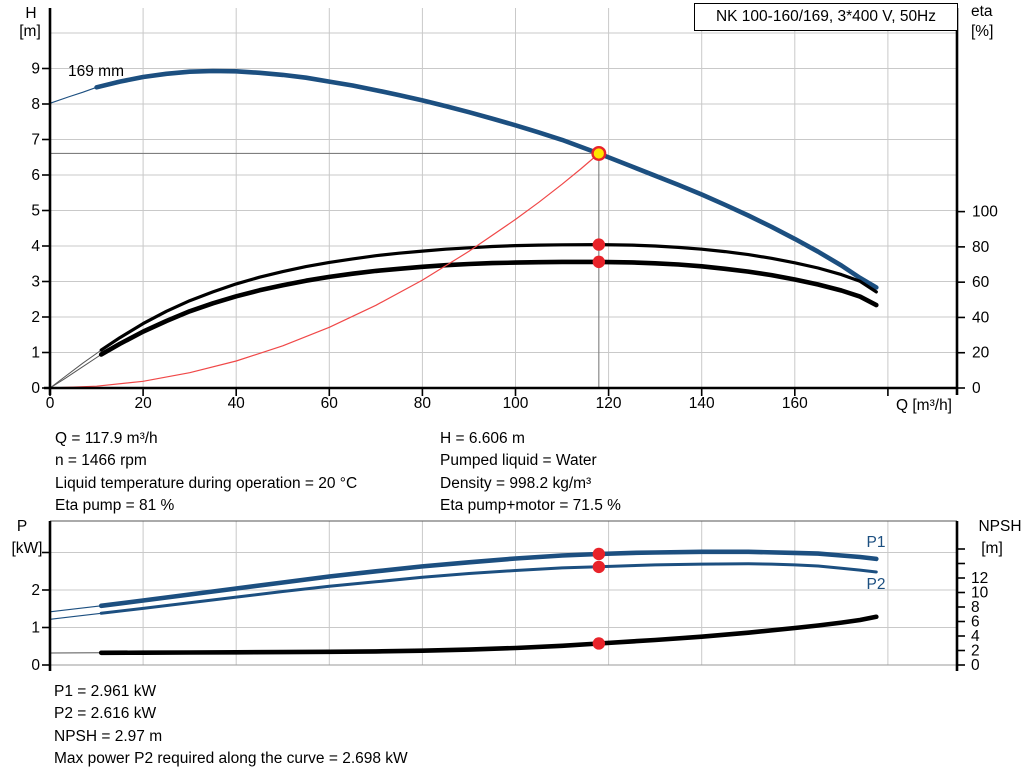 The width and height of the screenshot is (1024, 781). I want to click on p-tick-label: 0, so click(35, 665).